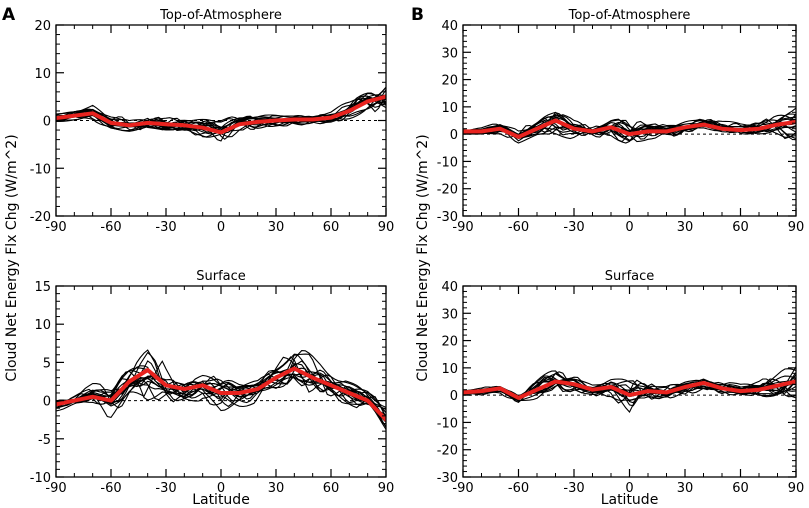 The image size is (809, 508). I want to click on y-tick-label: -5, so click(44, 440).